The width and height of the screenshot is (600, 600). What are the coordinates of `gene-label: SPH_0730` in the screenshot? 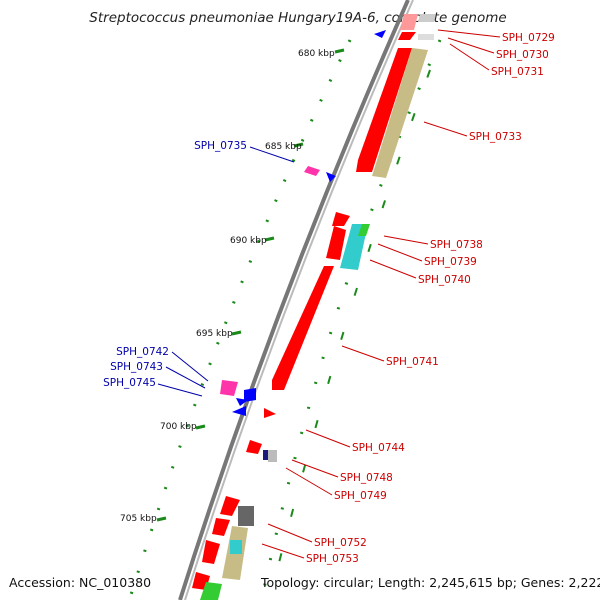 It's located at (522, 55).